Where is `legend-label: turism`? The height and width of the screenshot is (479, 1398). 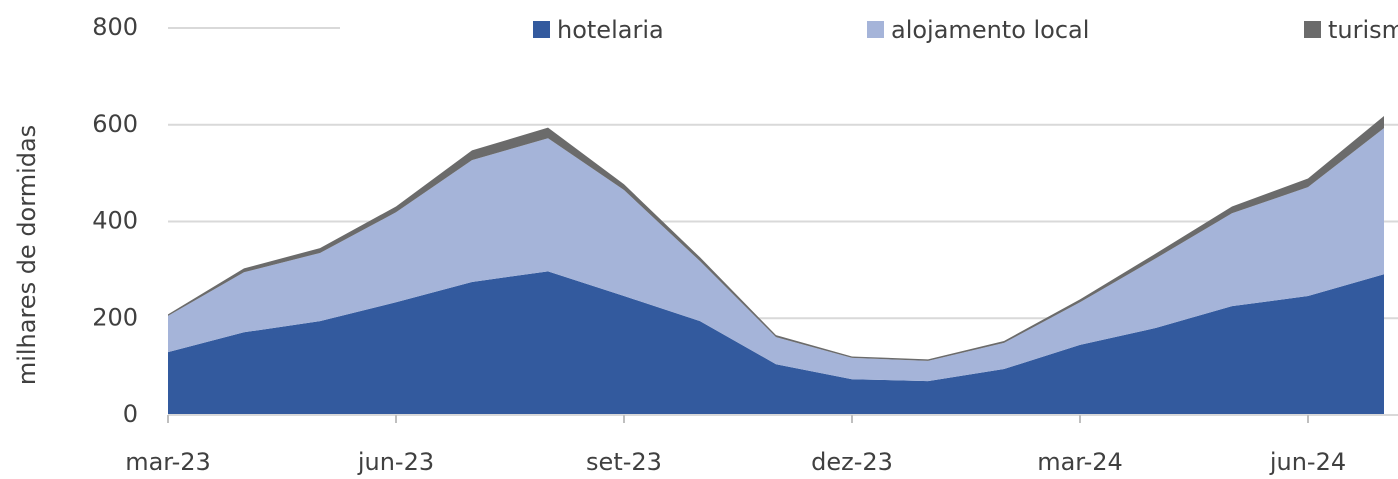 legend-label: turism is located at coordinates (1363, 30).